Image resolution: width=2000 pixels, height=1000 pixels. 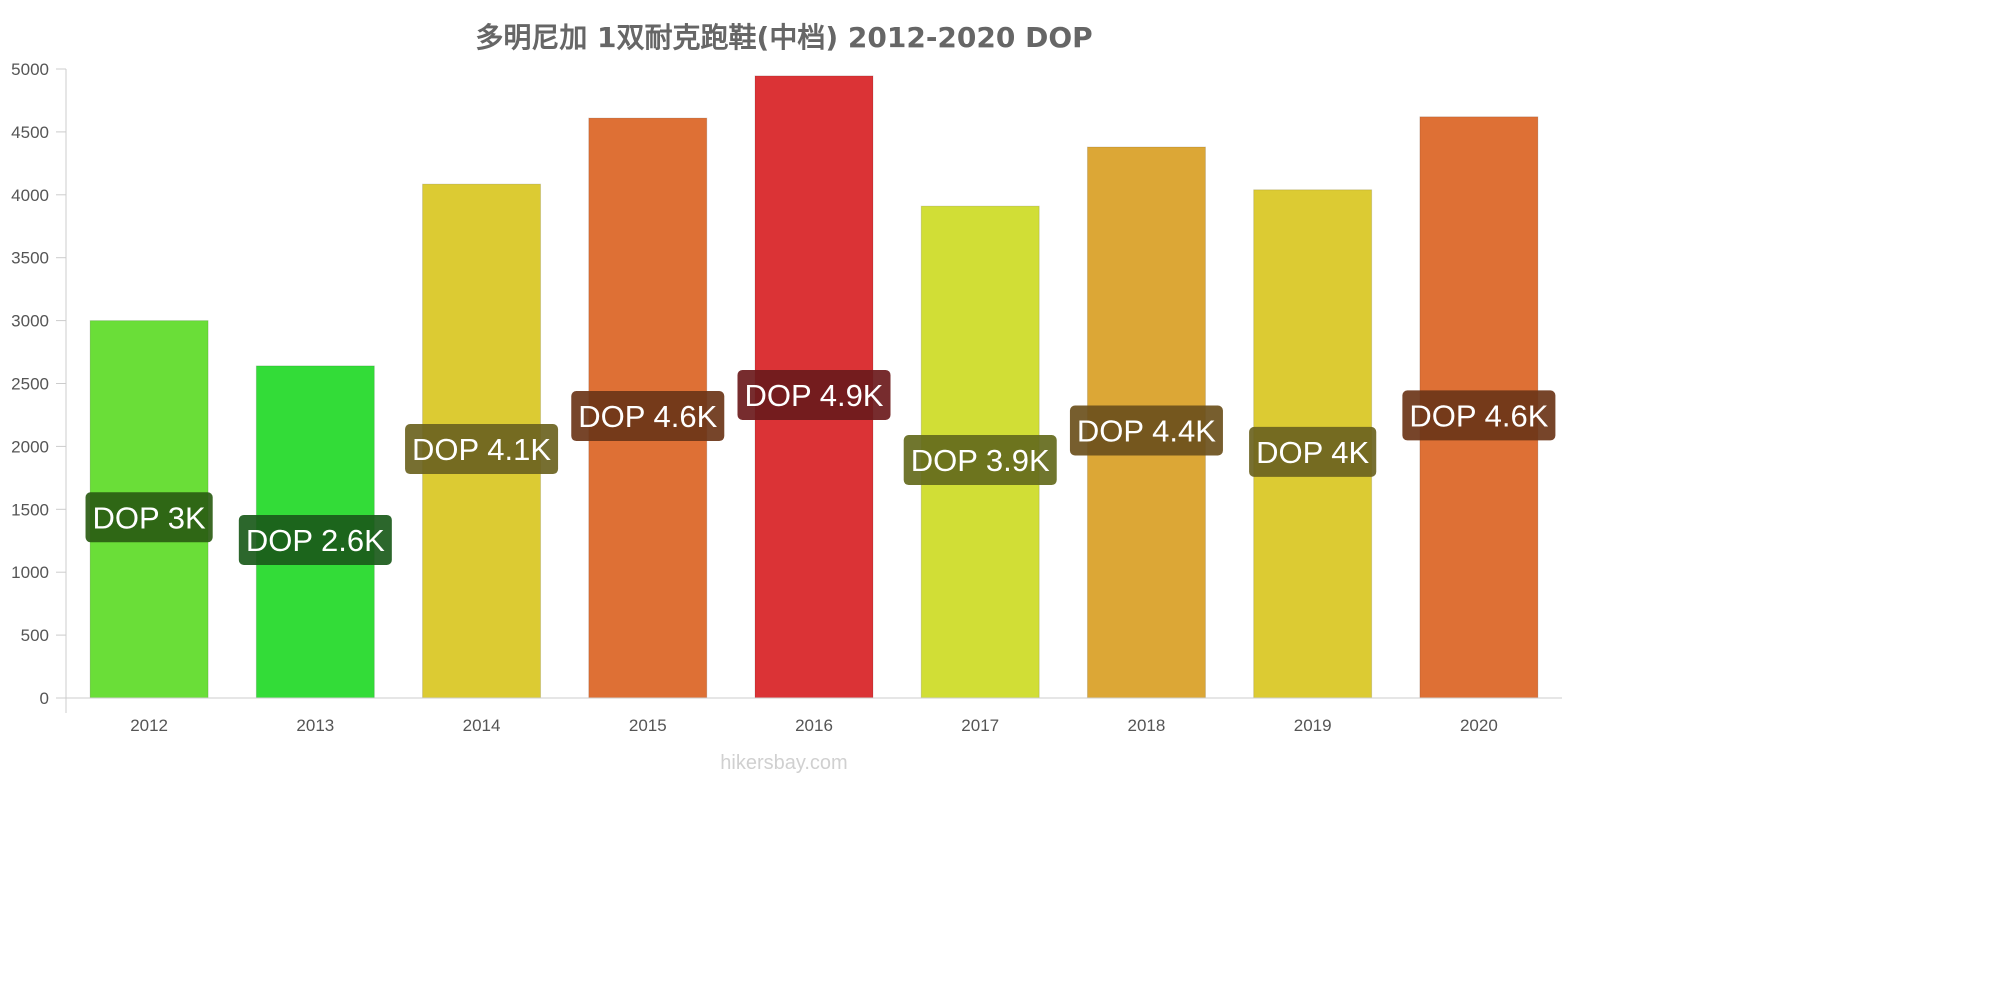 I want to click on x-tick-label: 2013, so click(x=315, y=725).